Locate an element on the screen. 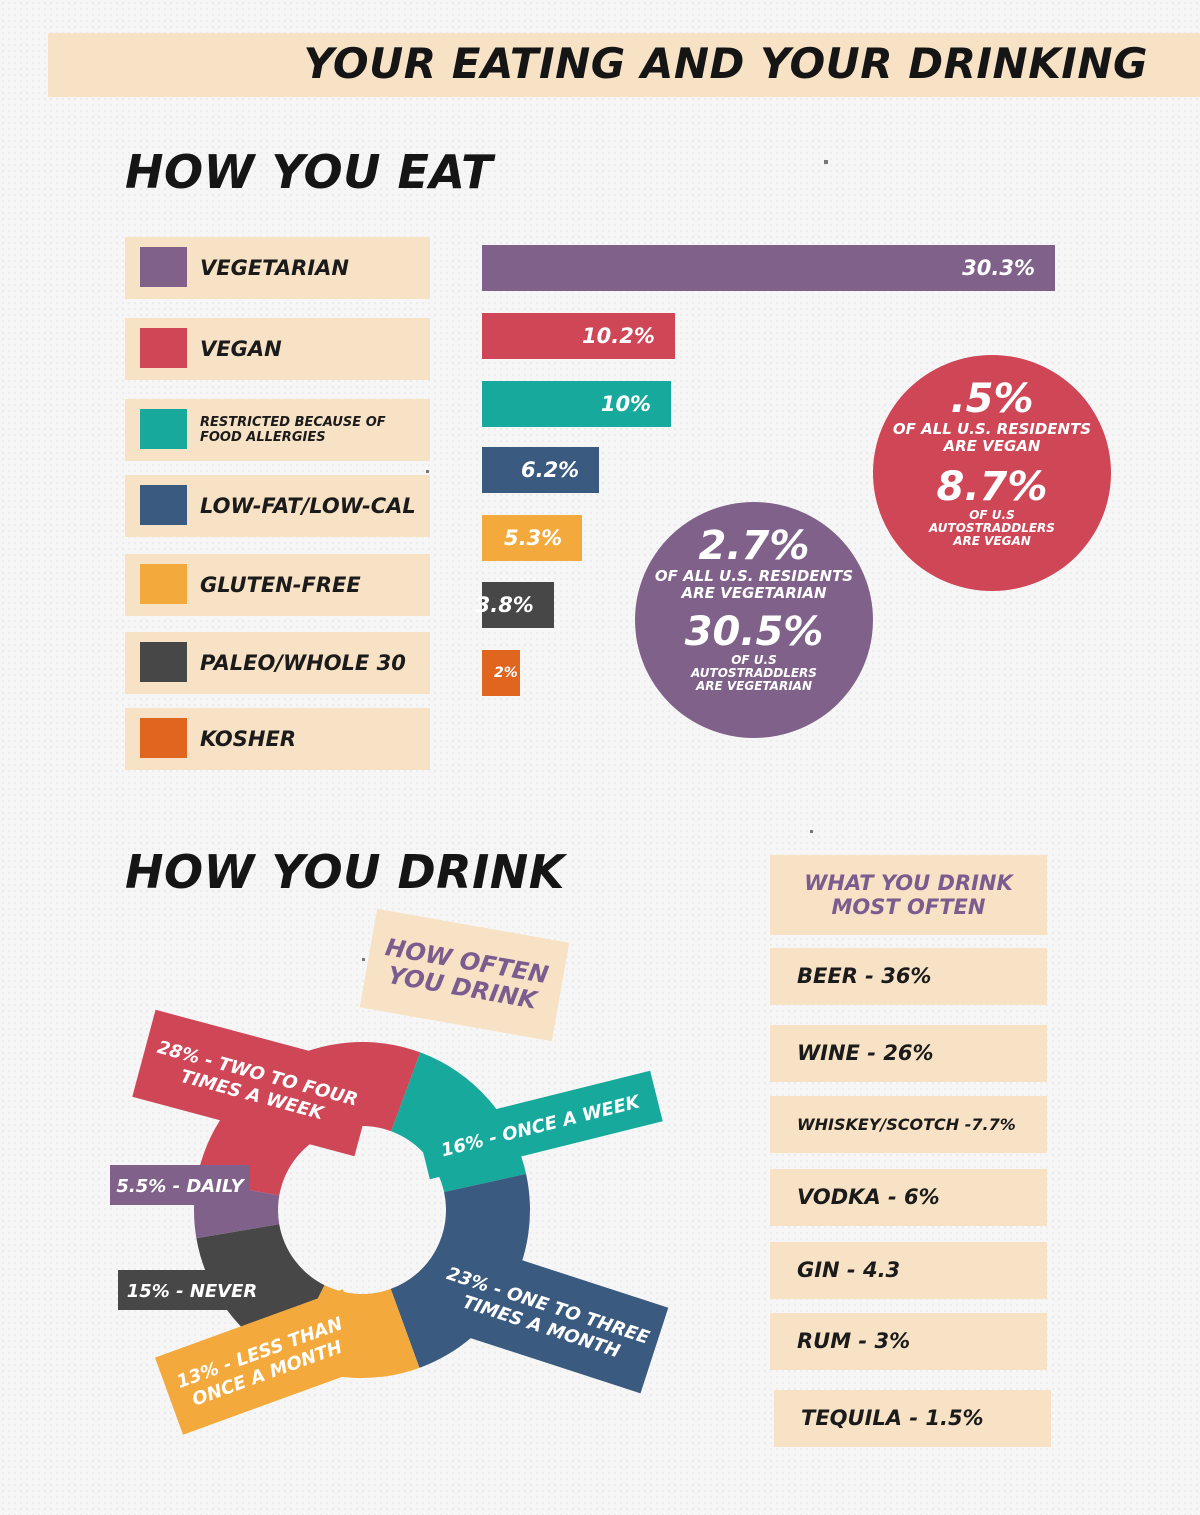 Image resolution: width=1200 pixels, height=1515 pixels. drink-item: VODKA - 6% is located at coordinates (908, 1197).